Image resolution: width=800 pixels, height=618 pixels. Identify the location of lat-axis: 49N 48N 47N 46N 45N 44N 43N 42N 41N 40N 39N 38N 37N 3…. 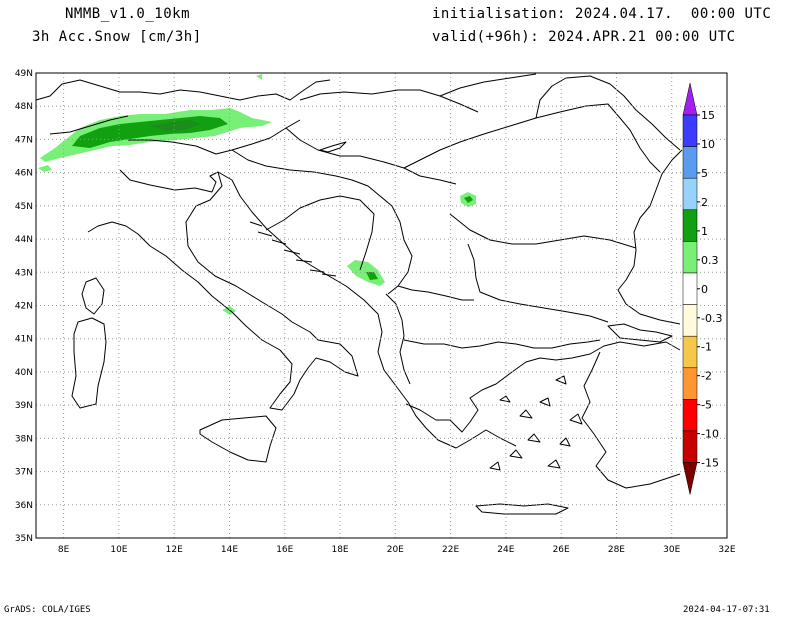
(24, 306).